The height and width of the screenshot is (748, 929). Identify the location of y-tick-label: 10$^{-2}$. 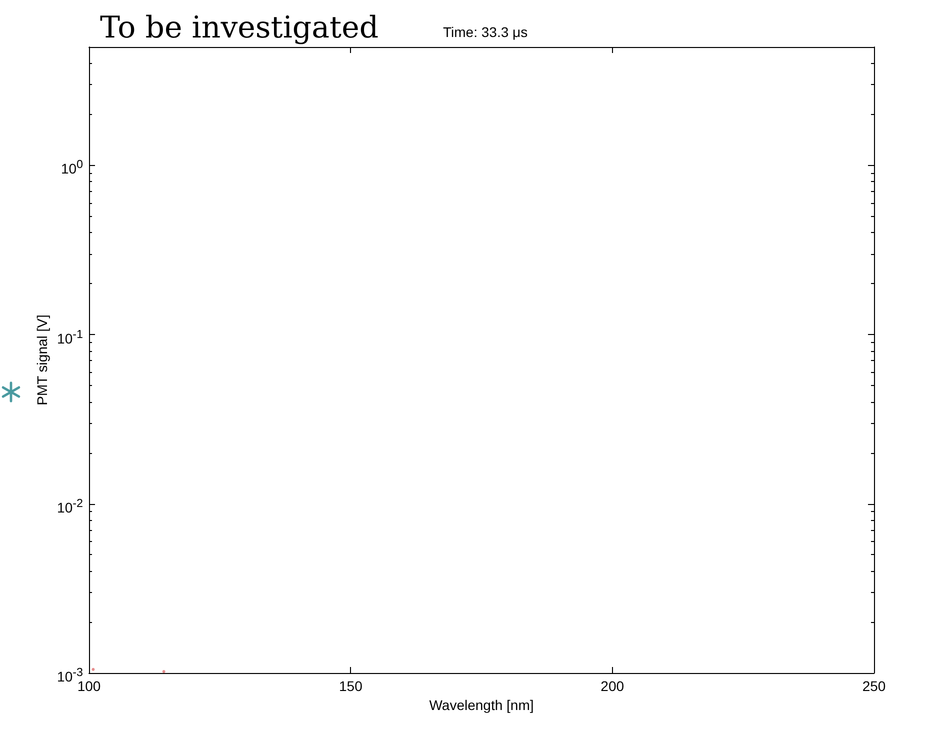
(70, 506).